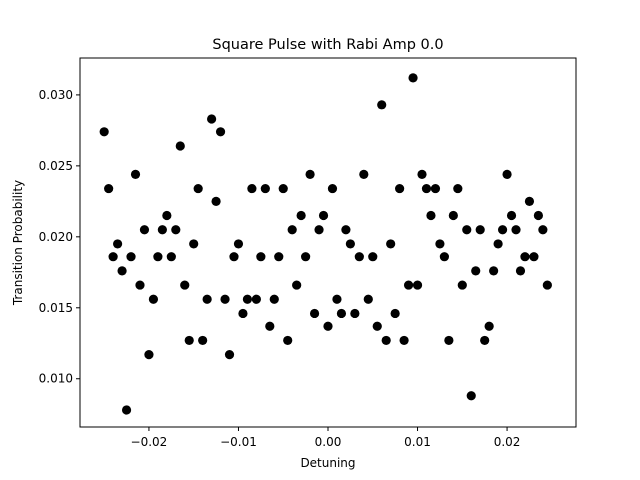 This screenshot has height=480, width=640. I want to click on y-tick-label: 0.030, so click(56, 95).